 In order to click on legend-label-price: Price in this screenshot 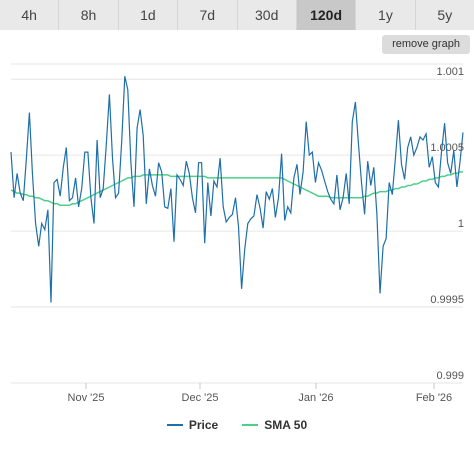, I will do `click(203, 425)`.